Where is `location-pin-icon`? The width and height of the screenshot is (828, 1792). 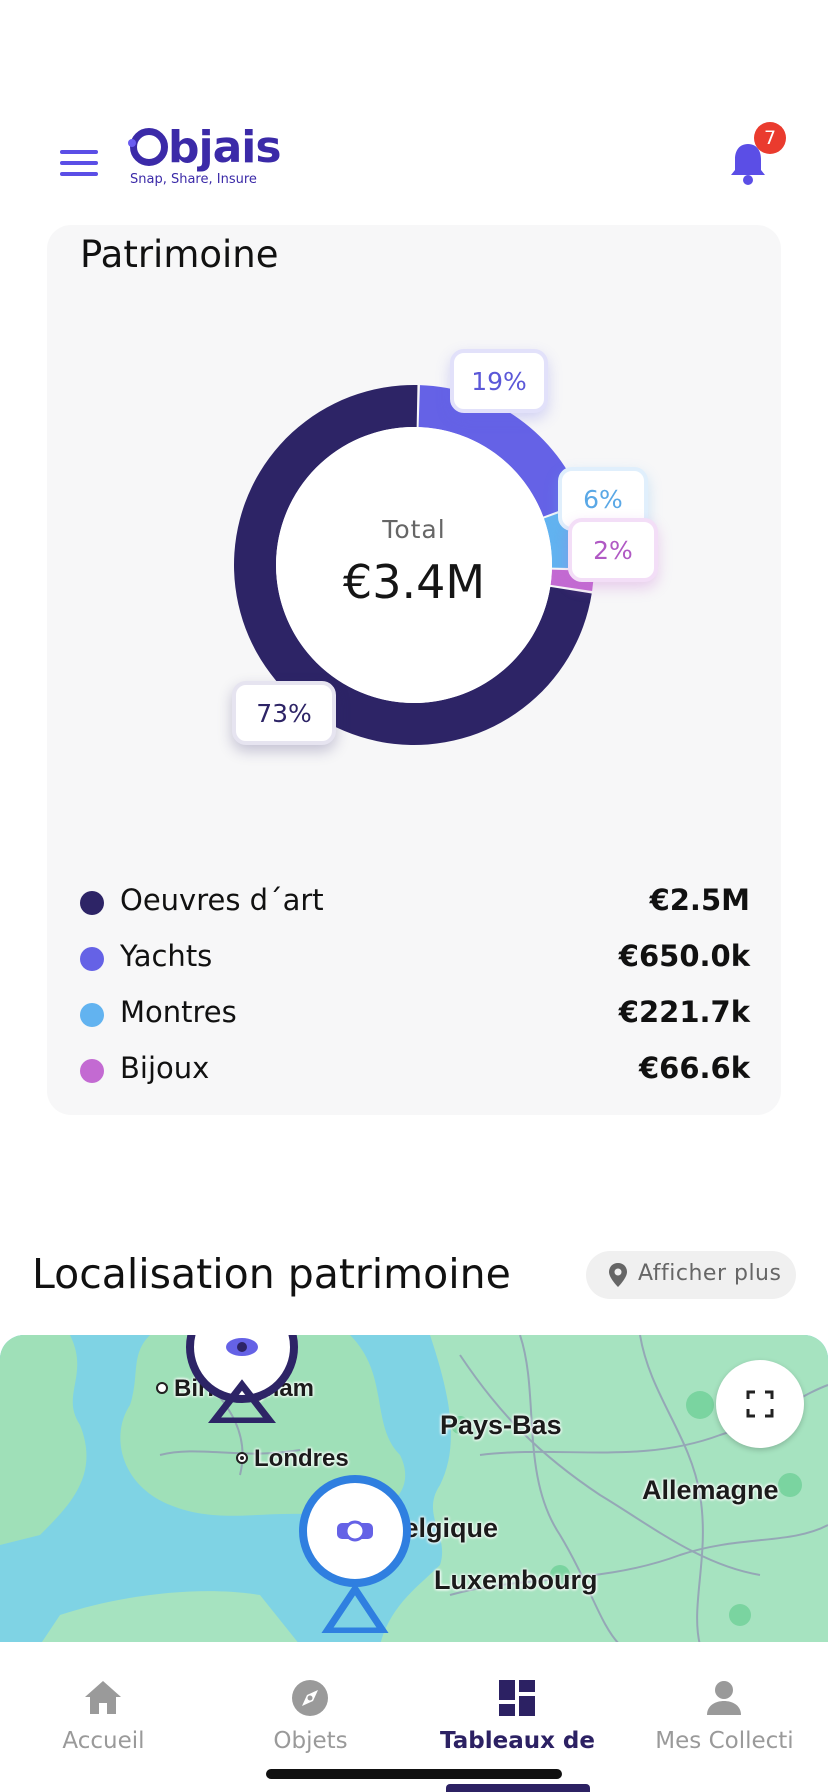
location-pin-icon is located at coordinates (618, 1275).